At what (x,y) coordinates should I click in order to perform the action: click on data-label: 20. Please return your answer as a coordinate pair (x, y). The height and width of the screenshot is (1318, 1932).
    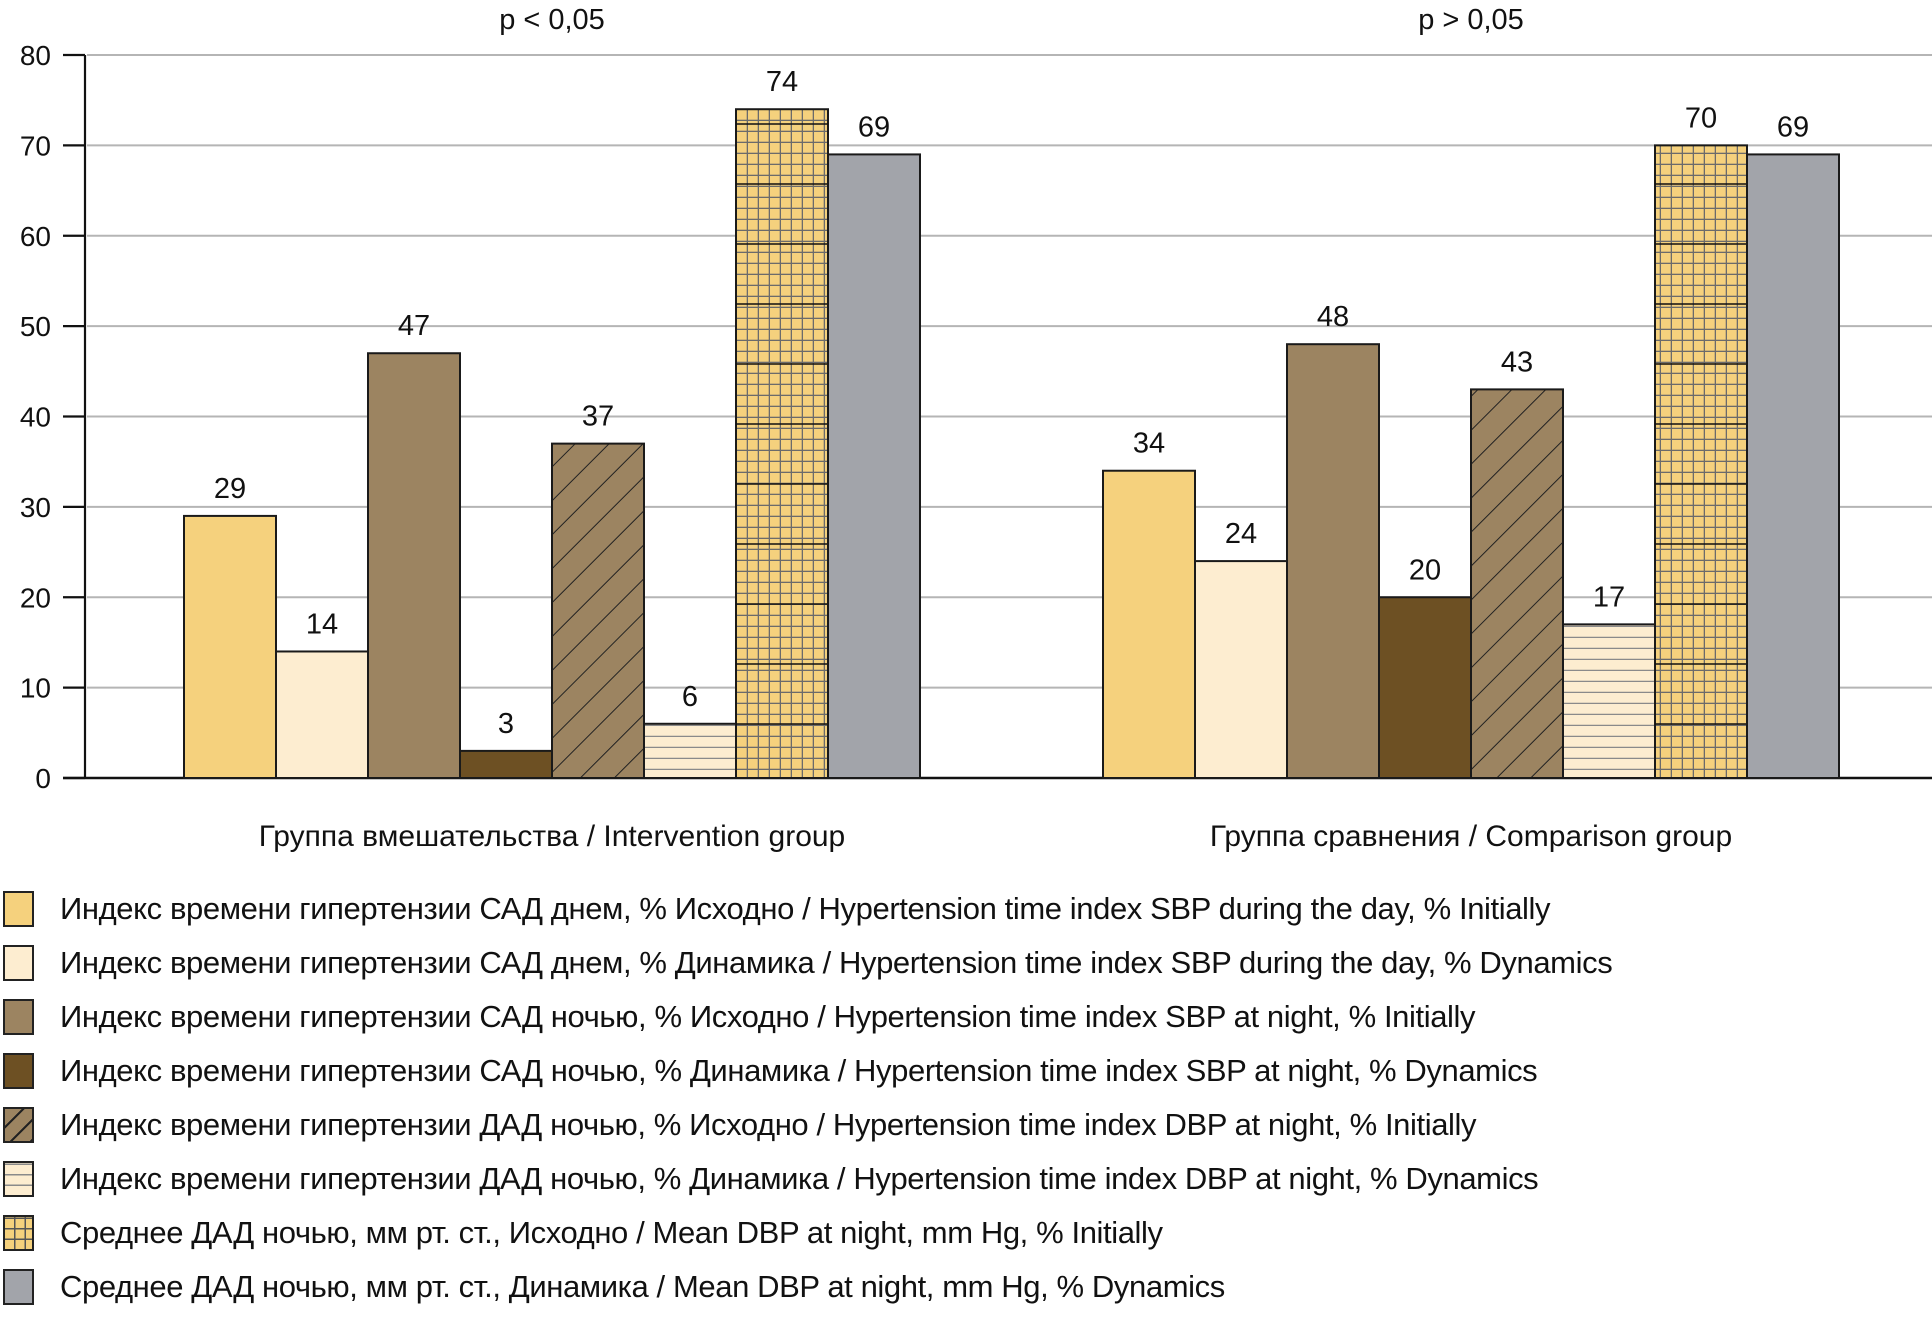
    Looking at the image, I should click on (1425, 570).